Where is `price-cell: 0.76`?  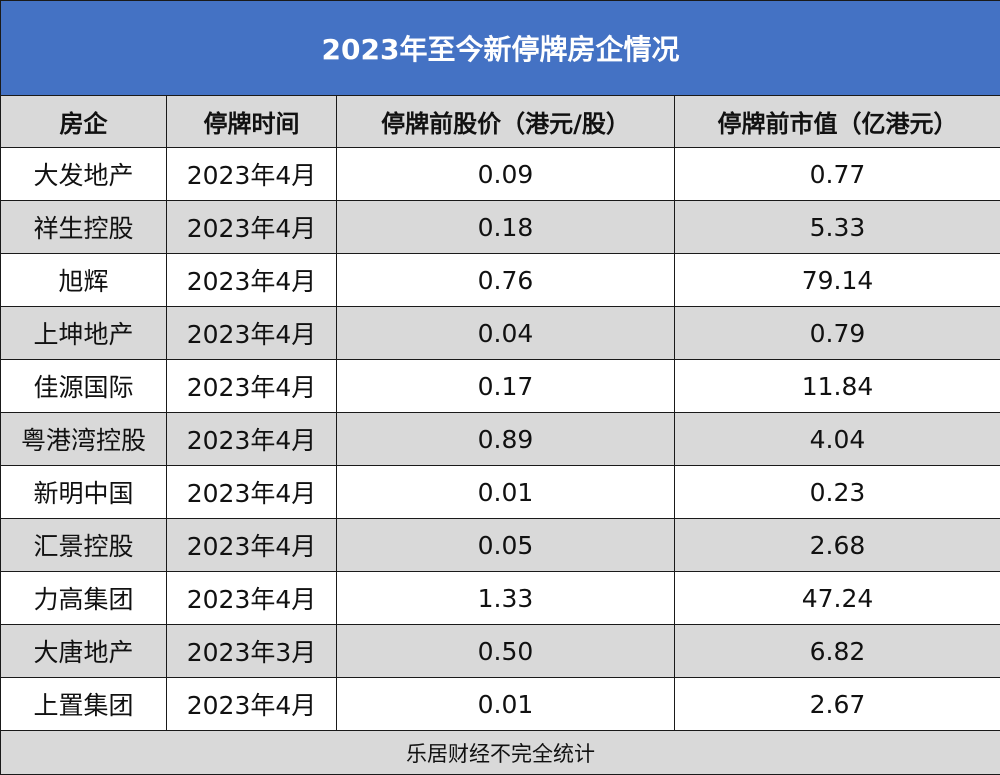
price-cell: 0.76 is located at coordinates (505, 280).